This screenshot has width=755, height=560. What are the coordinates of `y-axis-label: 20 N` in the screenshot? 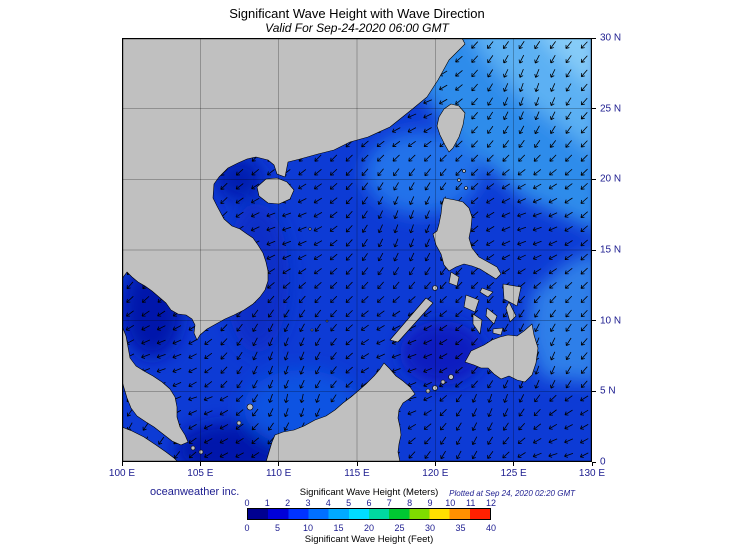 It's located at (611, 179).